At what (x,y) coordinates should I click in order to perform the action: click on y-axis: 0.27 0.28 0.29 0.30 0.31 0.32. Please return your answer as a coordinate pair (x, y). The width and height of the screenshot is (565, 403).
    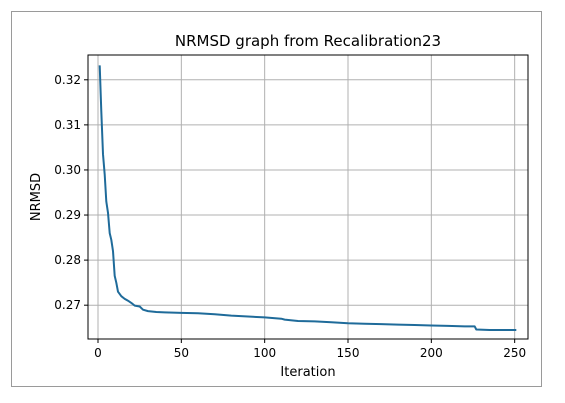
    Looking at the image, I should click on (71, 192).